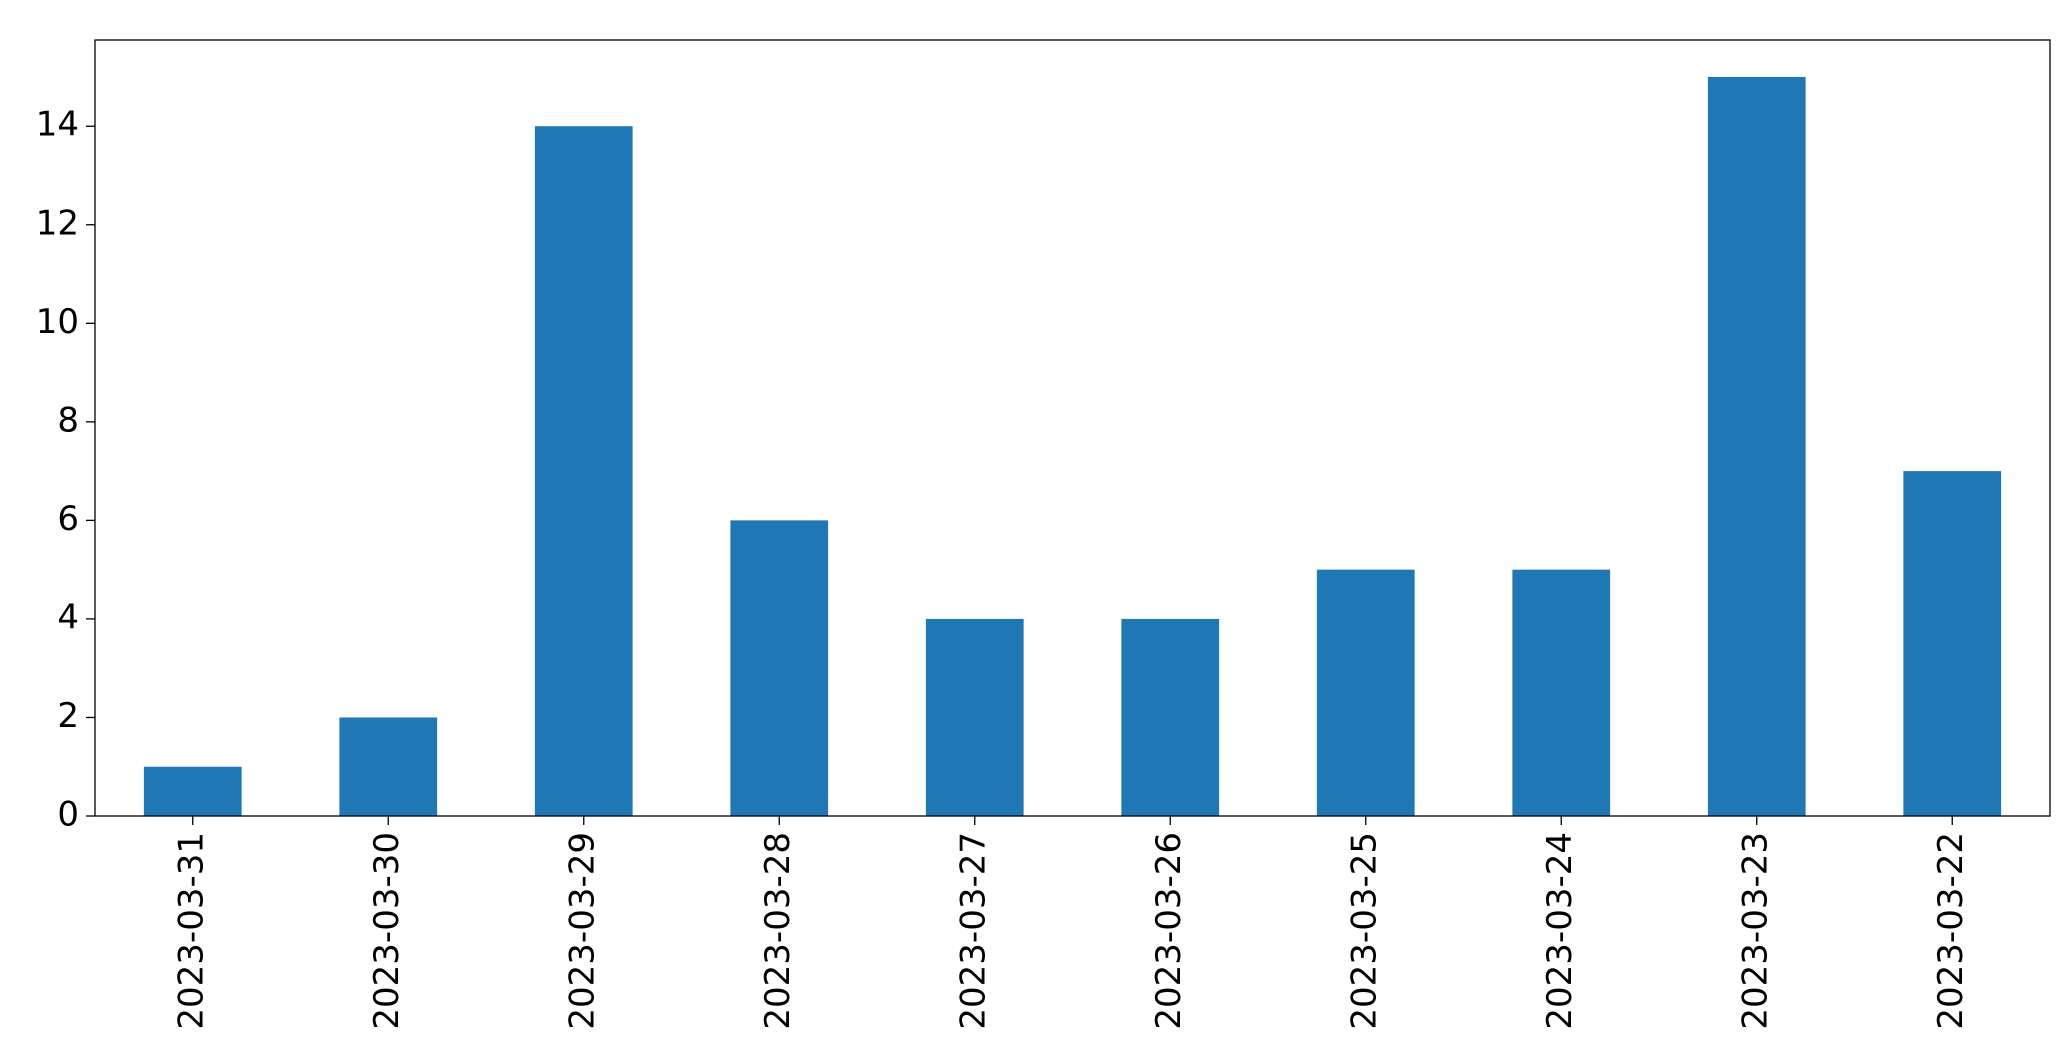 Image resolution: width=2071 pixels, height=1061 pixels. What do you see at coordinates (387, 931) in the screenshot?
I see `x-tick-label: 2023-03-30` at bounding box center [387, 931].